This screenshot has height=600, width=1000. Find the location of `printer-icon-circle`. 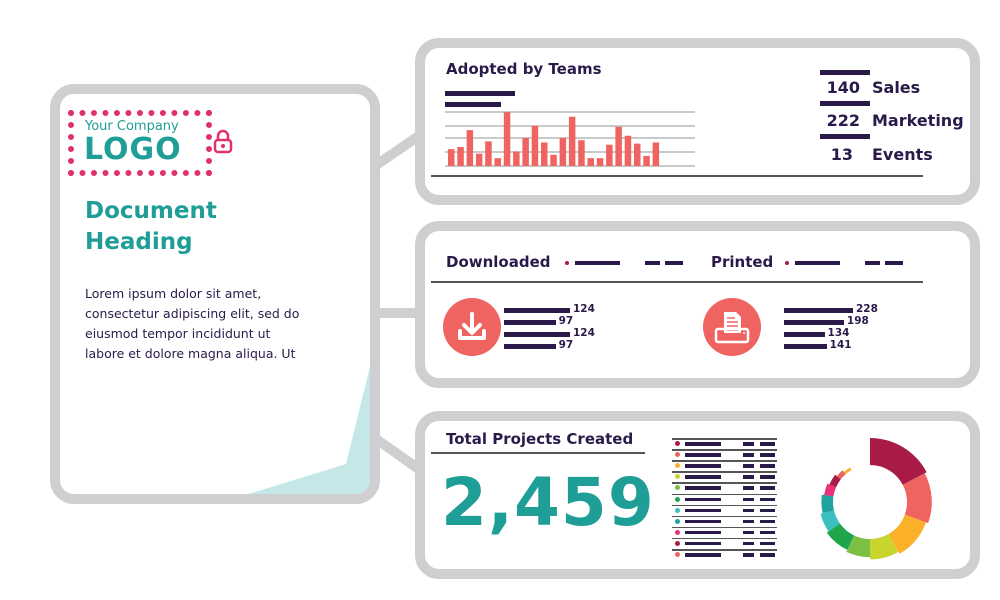

printer-icon-circle is located at coordinates (732, 327).